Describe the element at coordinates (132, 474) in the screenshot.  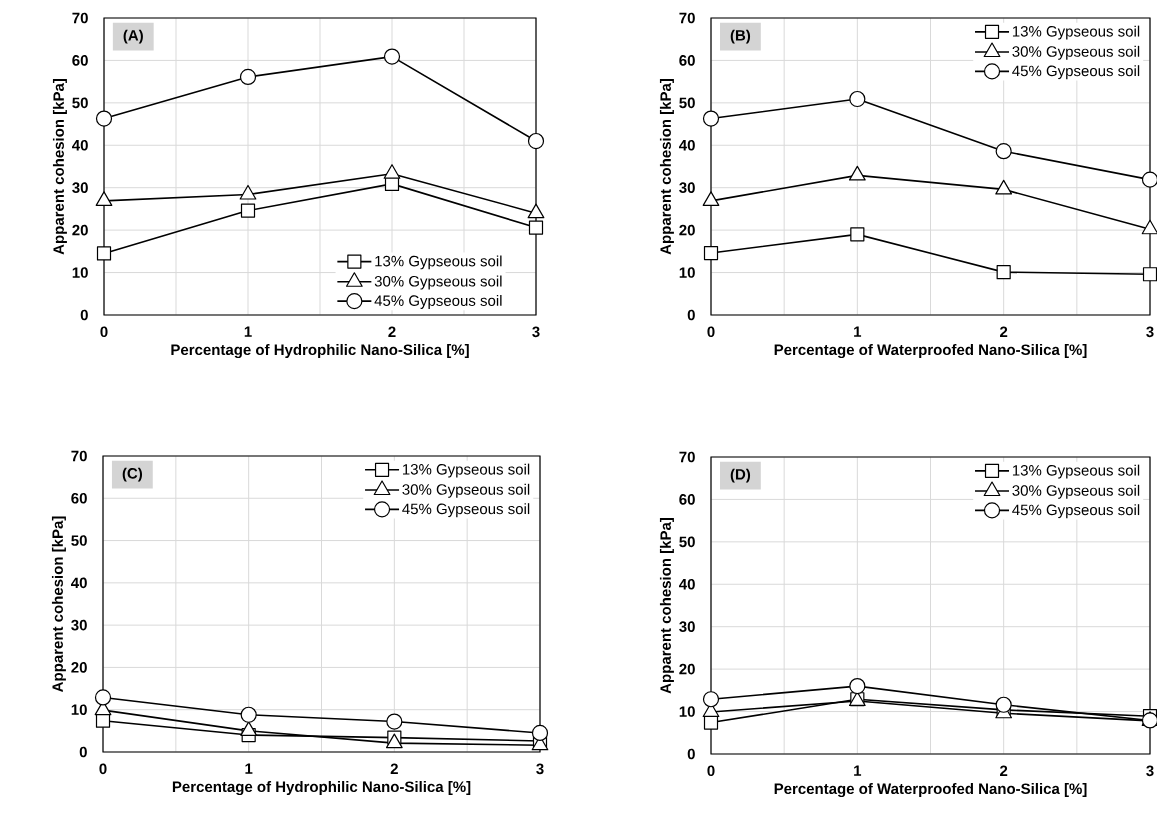
I see `text: (C)` at that location.